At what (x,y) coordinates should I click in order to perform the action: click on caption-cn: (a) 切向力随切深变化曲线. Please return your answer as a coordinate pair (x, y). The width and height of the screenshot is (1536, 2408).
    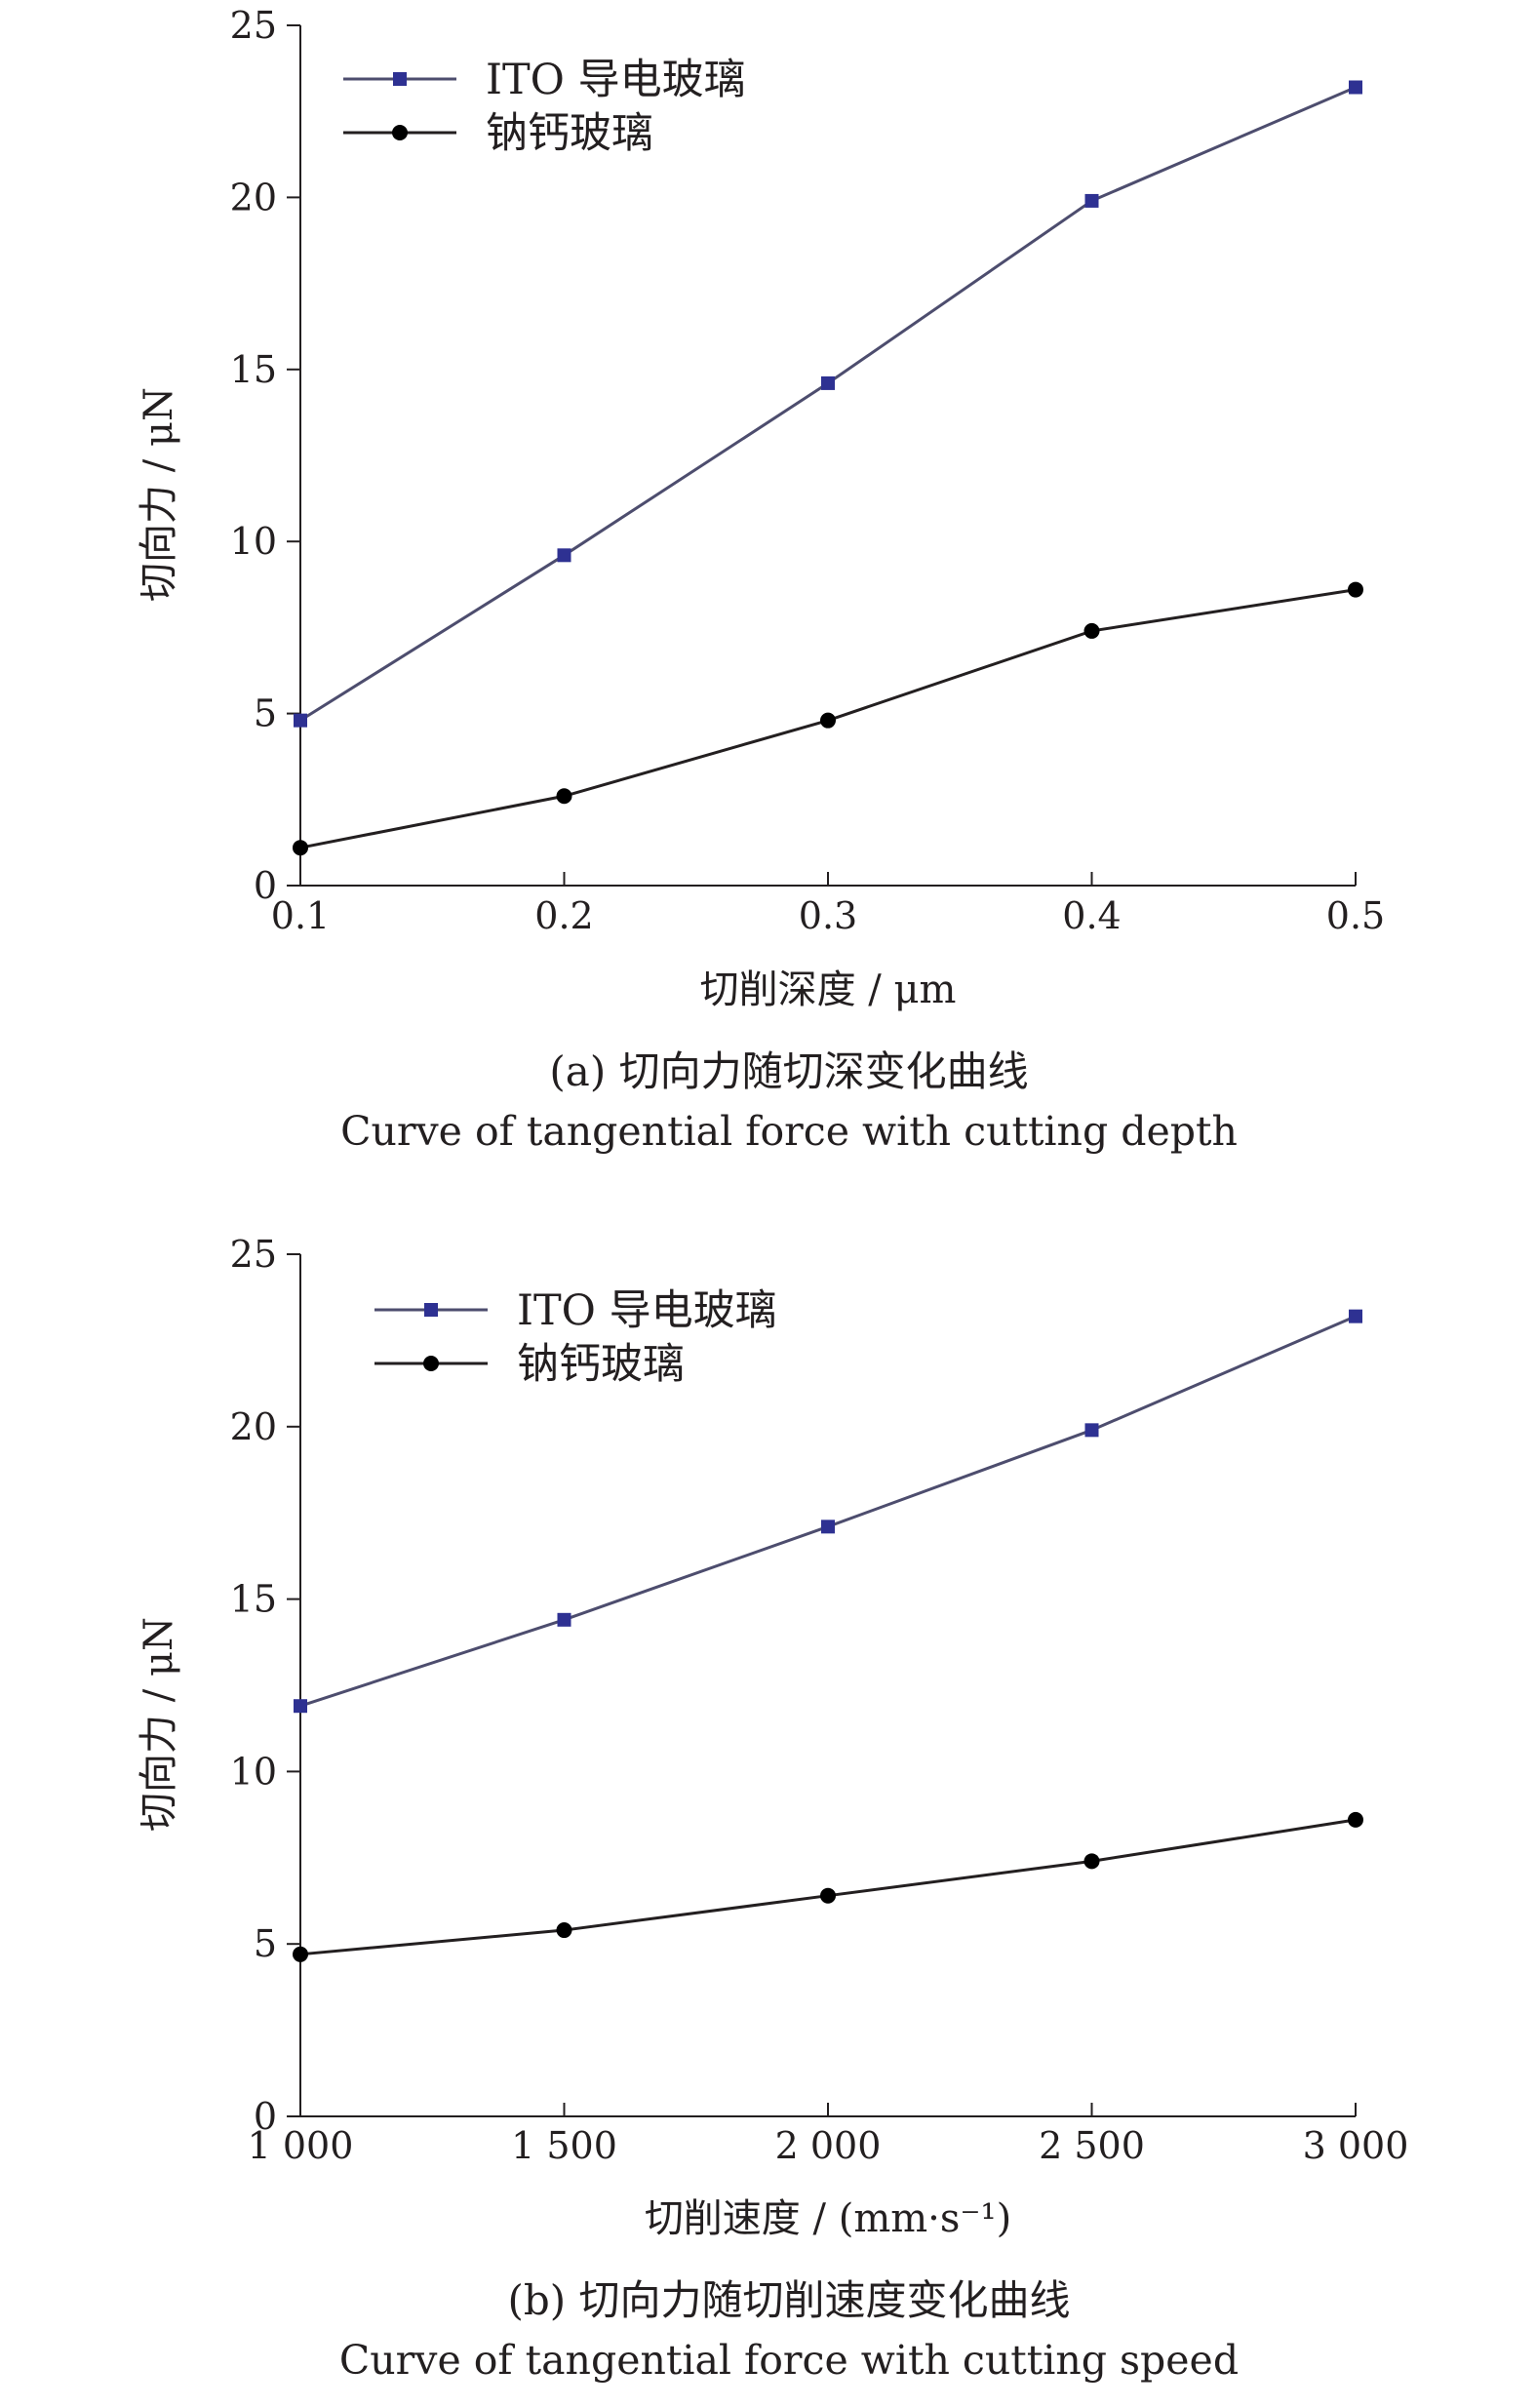
    Looking at the image, I should click on (788, 1071).